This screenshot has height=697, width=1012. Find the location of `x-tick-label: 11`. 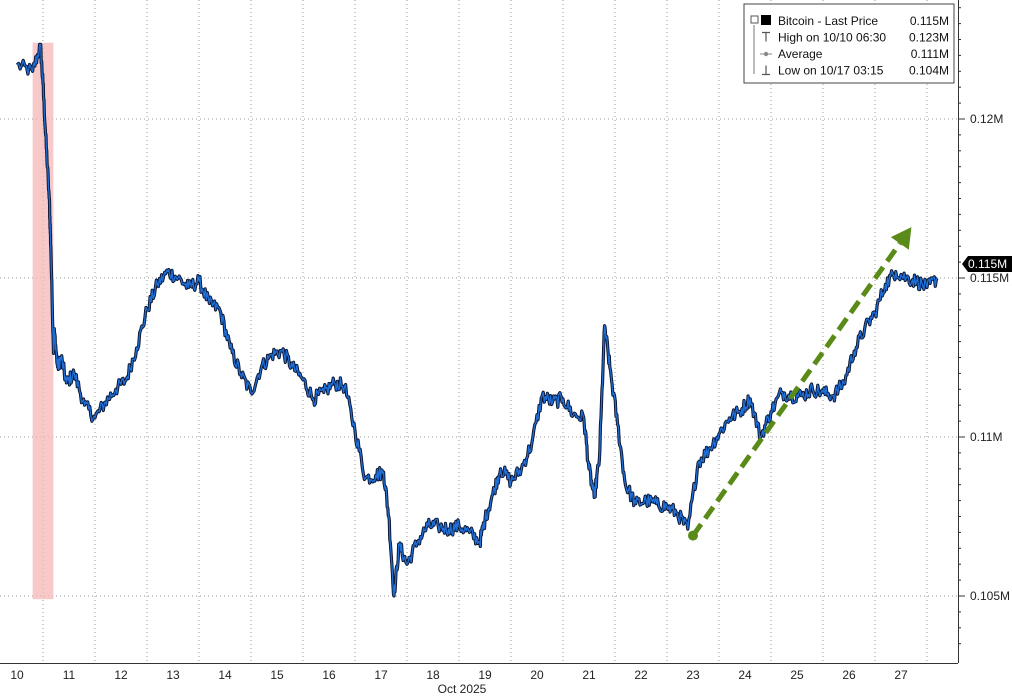

x-tick-label: 11 is located at coordinates (69, 675).